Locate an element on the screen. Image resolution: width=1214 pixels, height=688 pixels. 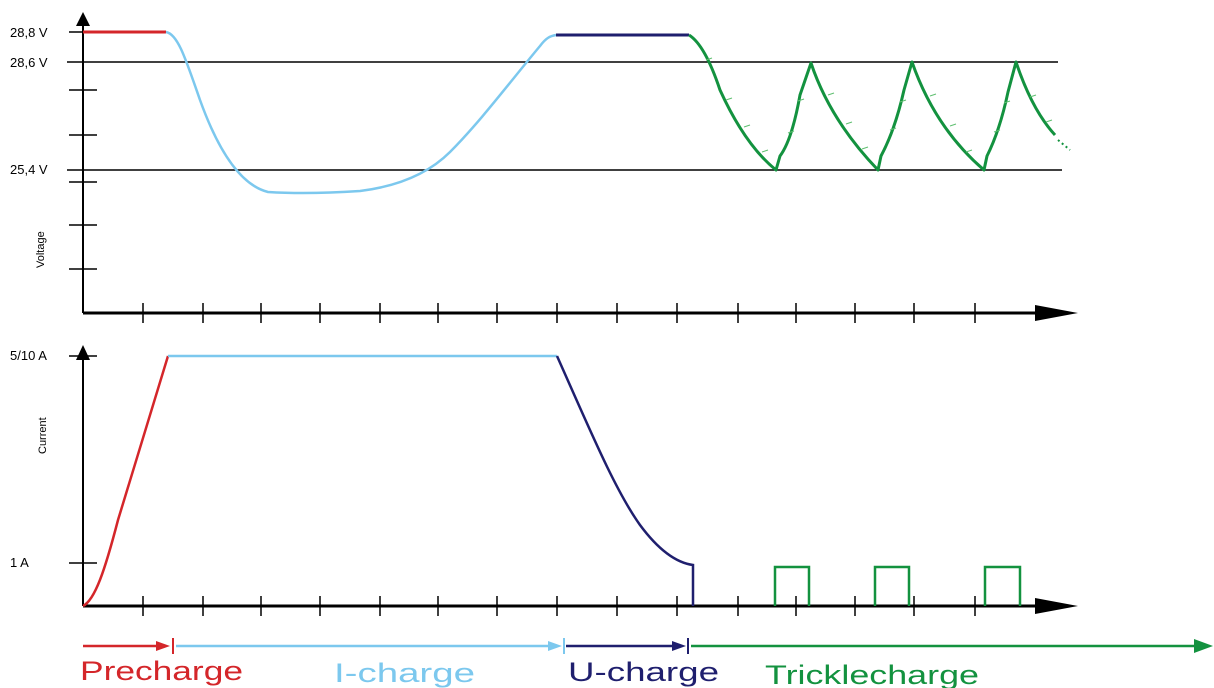
current-x-ticks is located at coordinates (559, 606).